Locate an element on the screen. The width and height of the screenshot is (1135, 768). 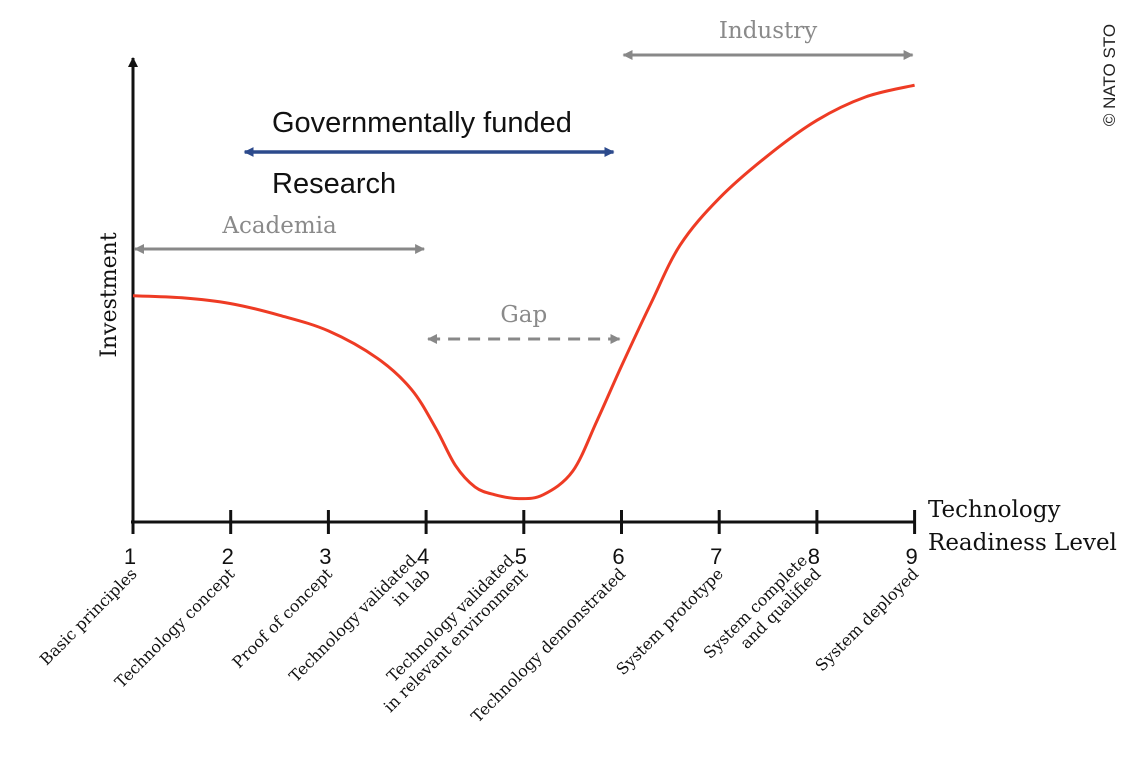
x-axis-label: Technology is located at coordinates (994, 510).